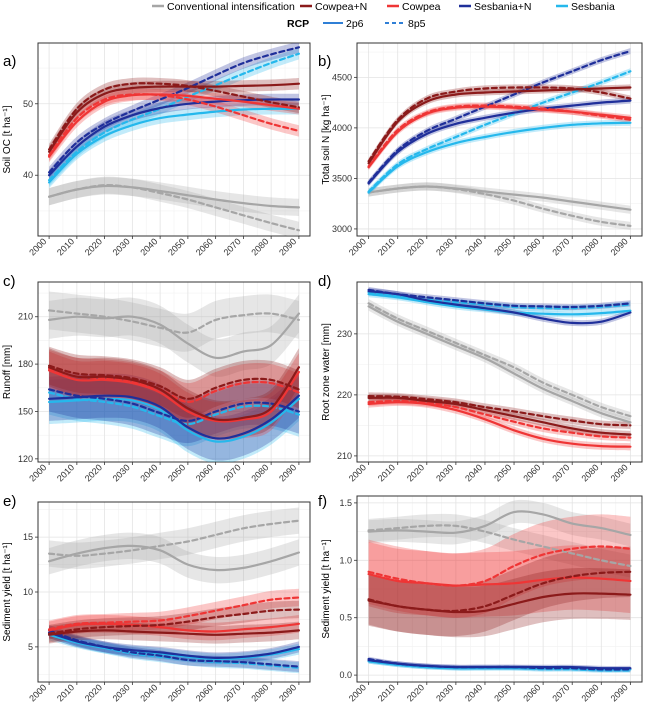 Image resolution: width=650 pixels, height=703 pixels. What do you see at coordinates (342, 128) in the screenshot?
I see `y-tick-label: 4000` at bounding box center [342, 128].